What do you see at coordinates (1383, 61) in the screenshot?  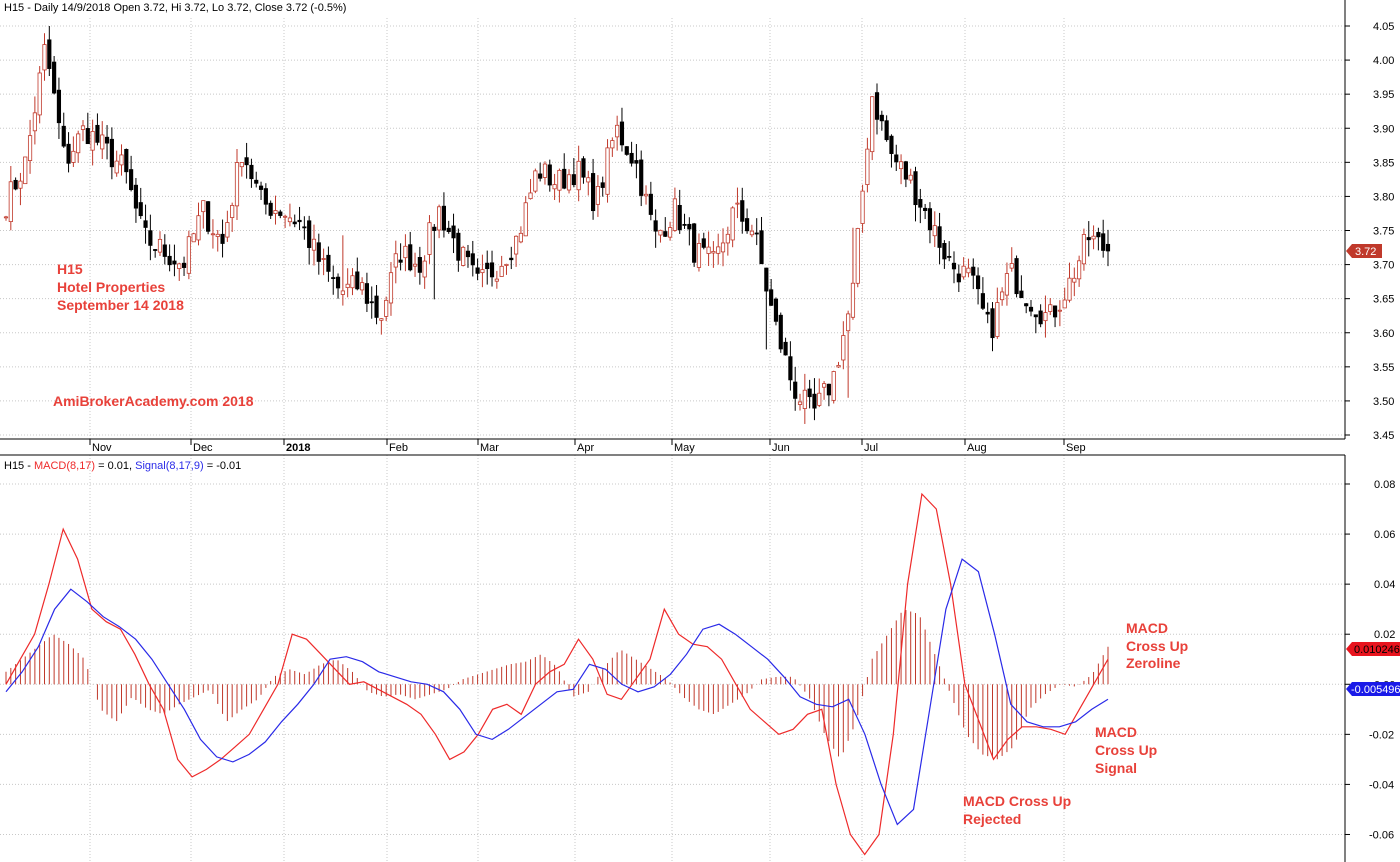 I see `price-y-tick-label: 4.00` at bounding box center [1383, 61].